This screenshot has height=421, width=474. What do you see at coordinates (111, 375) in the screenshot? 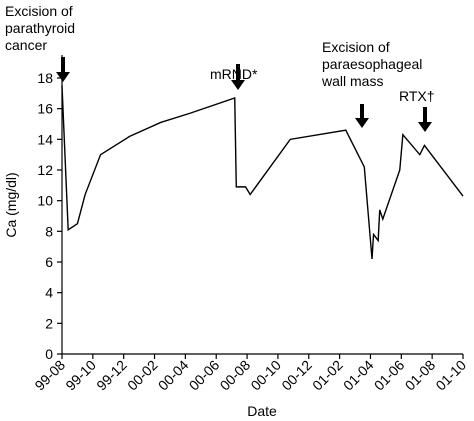
I see `x-tick-label: 99-12` at bounding box center [111, 375].